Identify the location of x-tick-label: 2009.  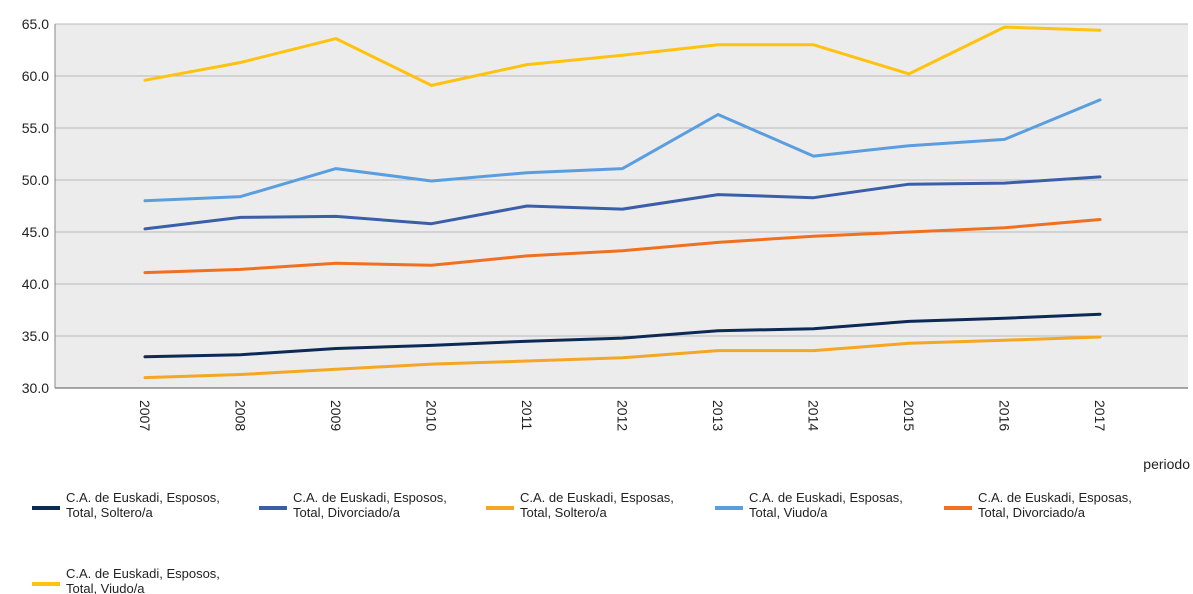
(336, 415).